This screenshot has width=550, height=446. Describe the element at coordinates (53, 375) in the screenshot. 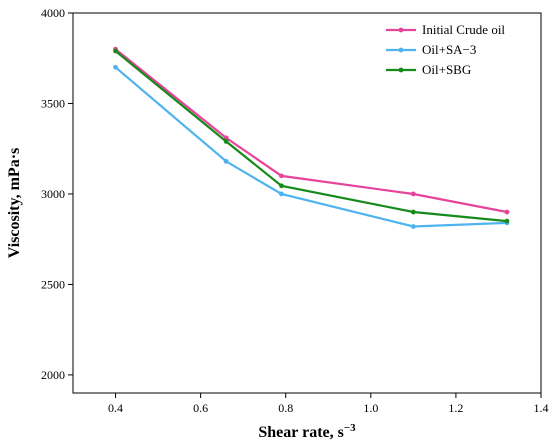

I see `y-tick-label: 2000` at that location.